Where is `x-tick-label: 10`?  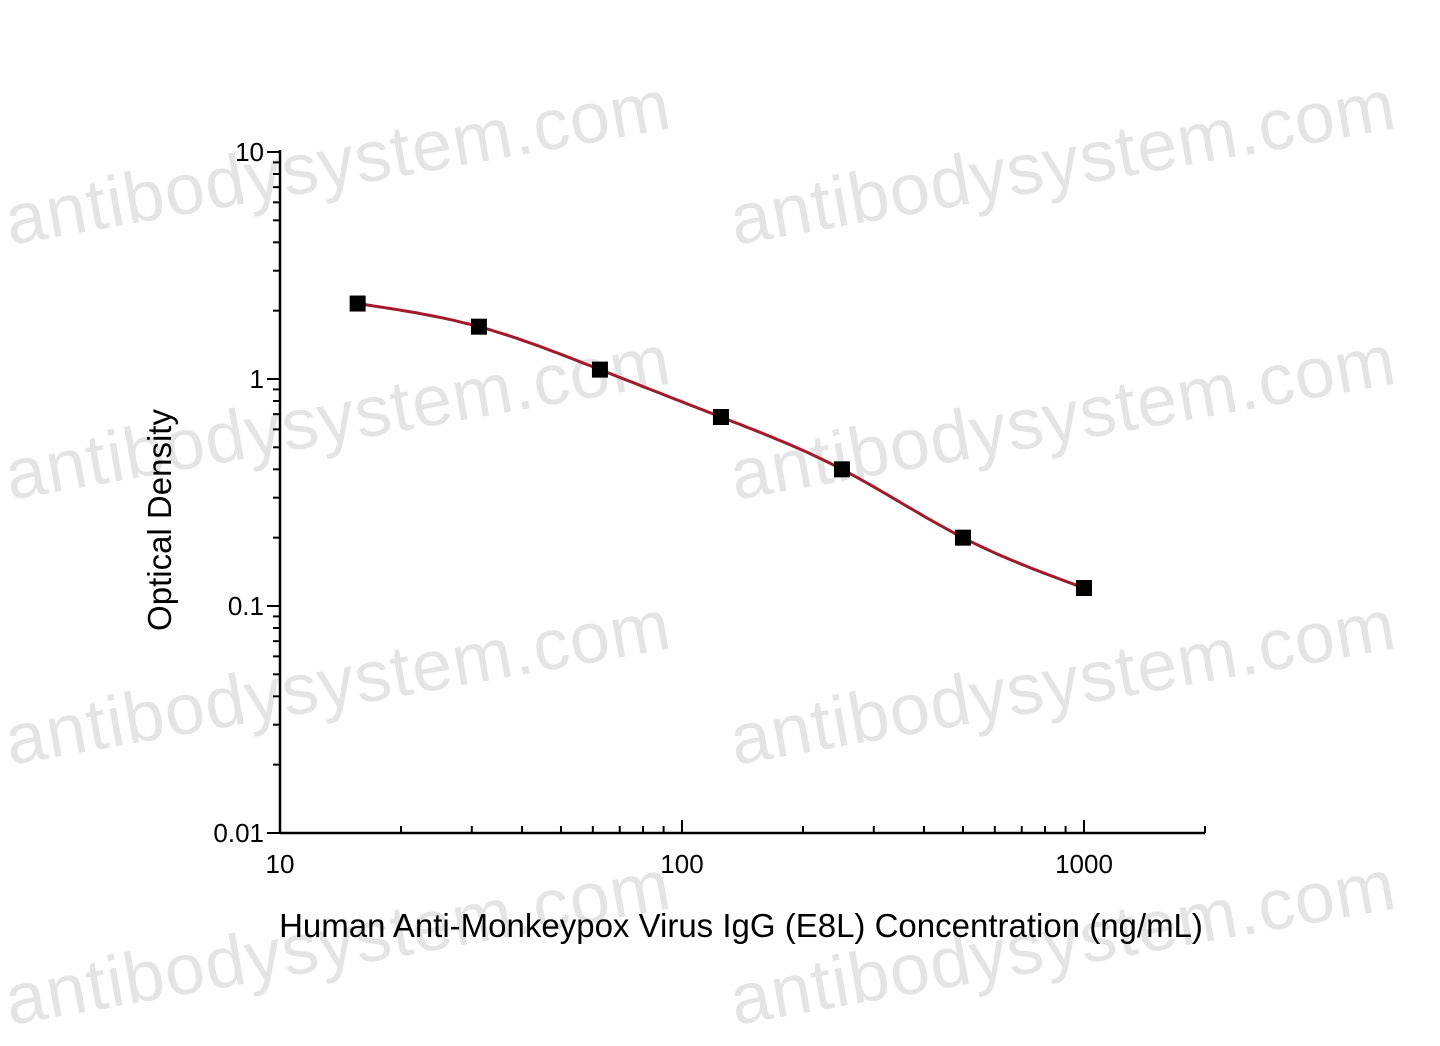 x-tick-label: 10 is located at coordinates (280, 864).